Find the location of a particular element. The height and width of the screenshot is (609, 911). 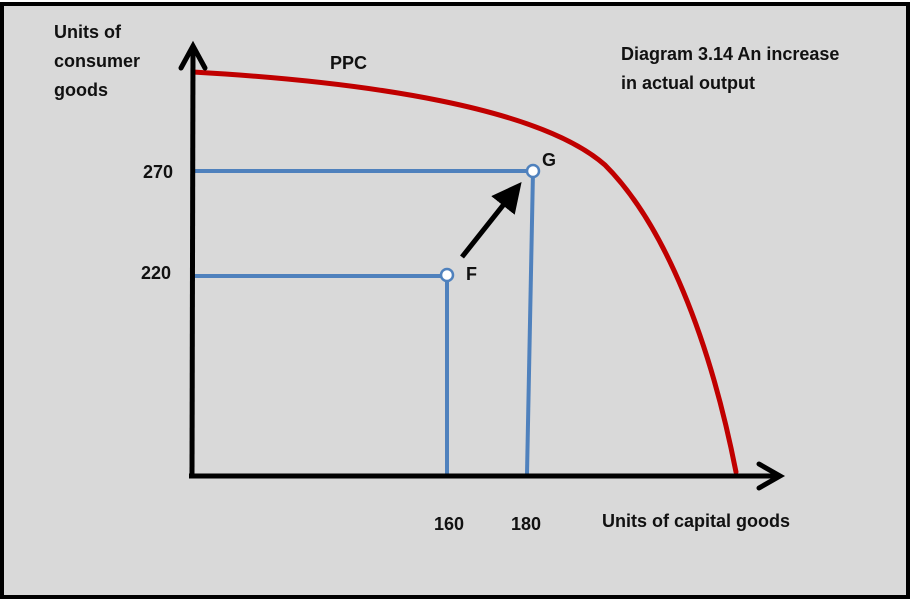

point-g-marker is located at coordinates (533, 171).